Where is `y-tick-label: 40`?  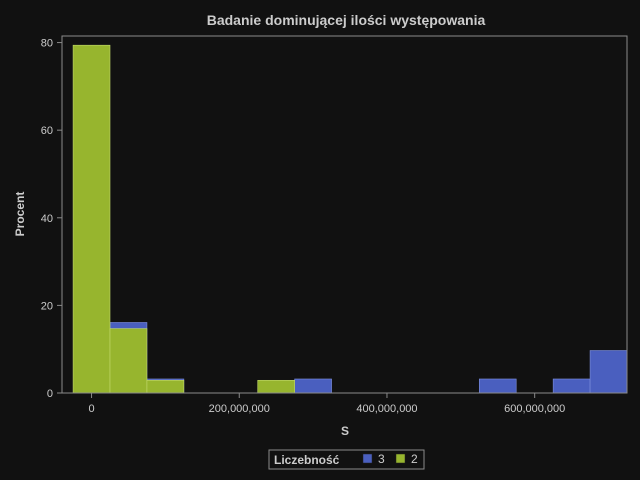
y-tick-label: 40 is located at coordinates (47, 219).